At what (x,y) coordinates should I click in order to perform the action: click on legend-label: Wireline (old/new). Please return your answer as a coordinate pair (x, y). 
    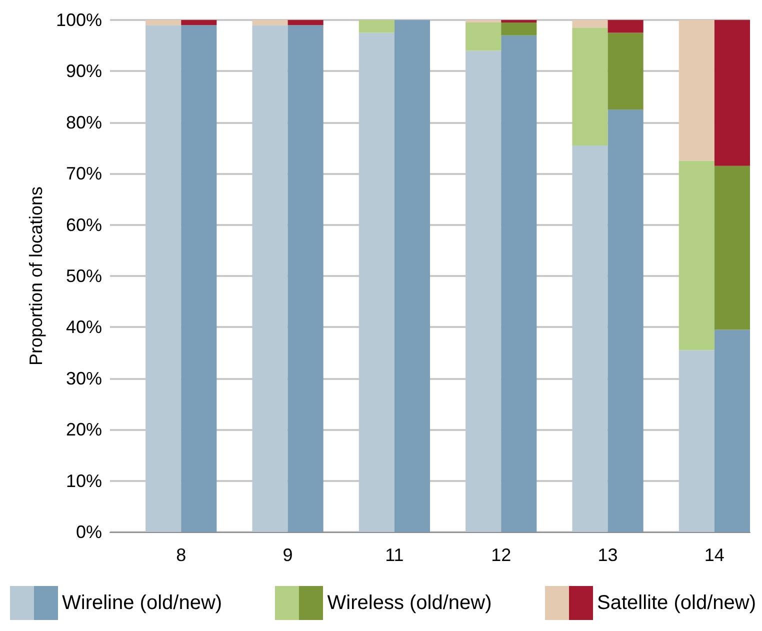
    Looking at the image, I should click on (142, 603).